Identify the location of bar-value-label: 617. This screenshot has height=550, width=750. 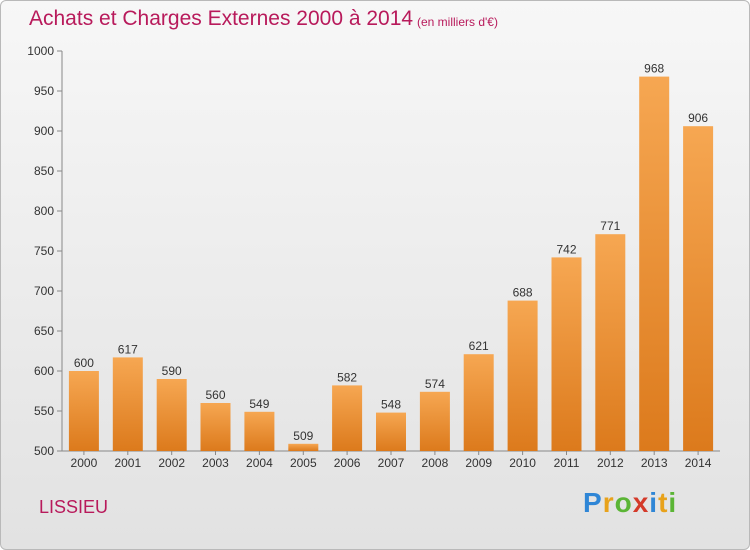
(128, 349).